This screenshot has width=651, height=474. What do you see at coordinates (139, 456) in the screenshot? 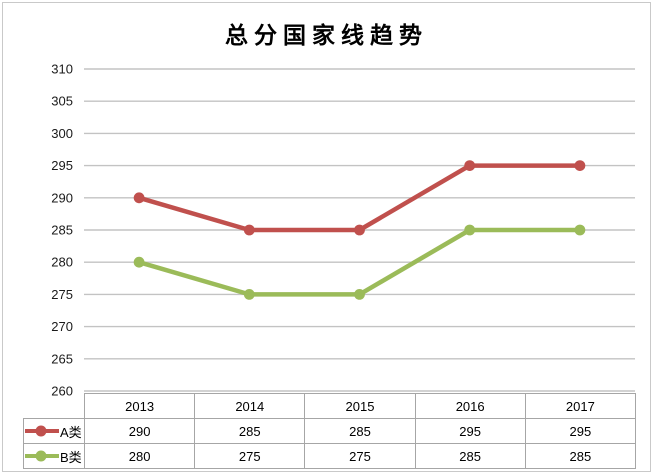
I see `value-cell: 280` at bounding box center [139, 456].